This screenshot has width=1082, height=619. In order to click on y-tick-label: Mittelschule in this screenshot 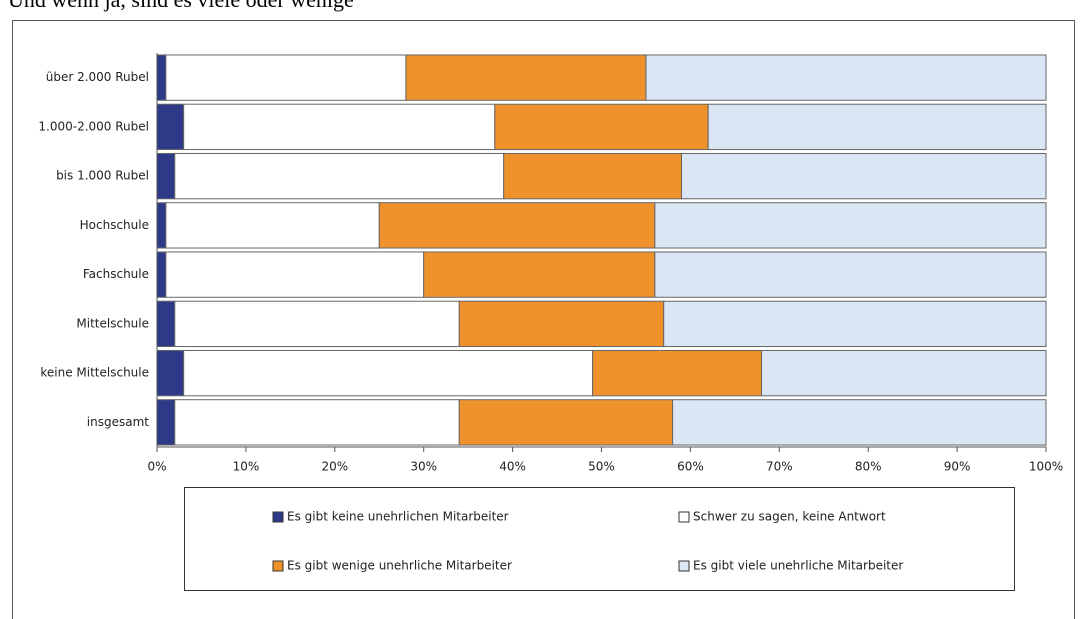, I will do `click(112, 323)`.